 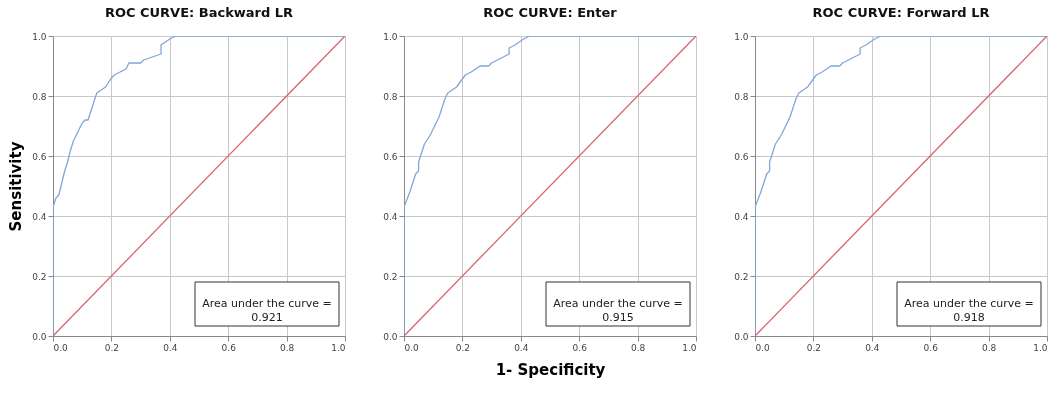 I want to click on chart-title: ROC CURVE: Backward LR, so click(x=199, y=12).